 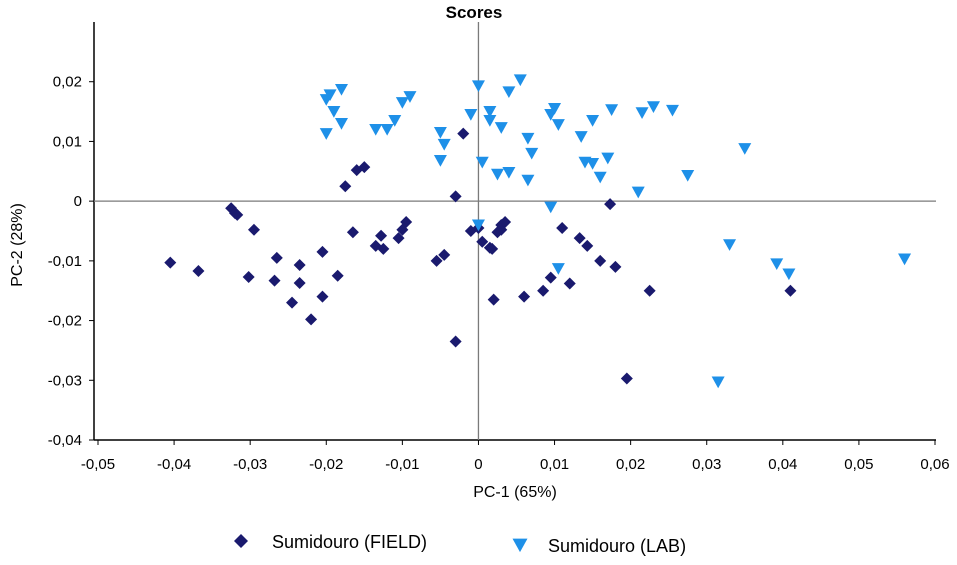 What do you see at coordinates (520, 545) in the screenshot?
I see `triangle-down-marker-icon` at bounding box center [520, 545].